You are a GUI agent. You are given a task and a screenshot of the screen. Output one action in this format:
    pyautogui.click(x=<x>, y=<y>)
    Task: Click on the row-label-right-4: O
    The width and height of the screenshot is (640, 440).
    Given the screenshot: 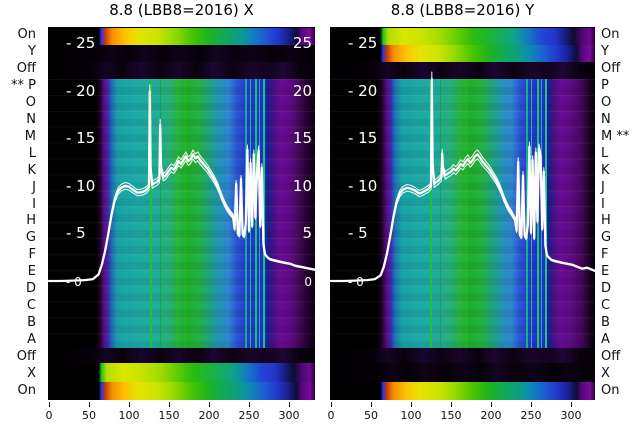 What is the action you would take?
    pyautogui.click(x=606, y=102)
    